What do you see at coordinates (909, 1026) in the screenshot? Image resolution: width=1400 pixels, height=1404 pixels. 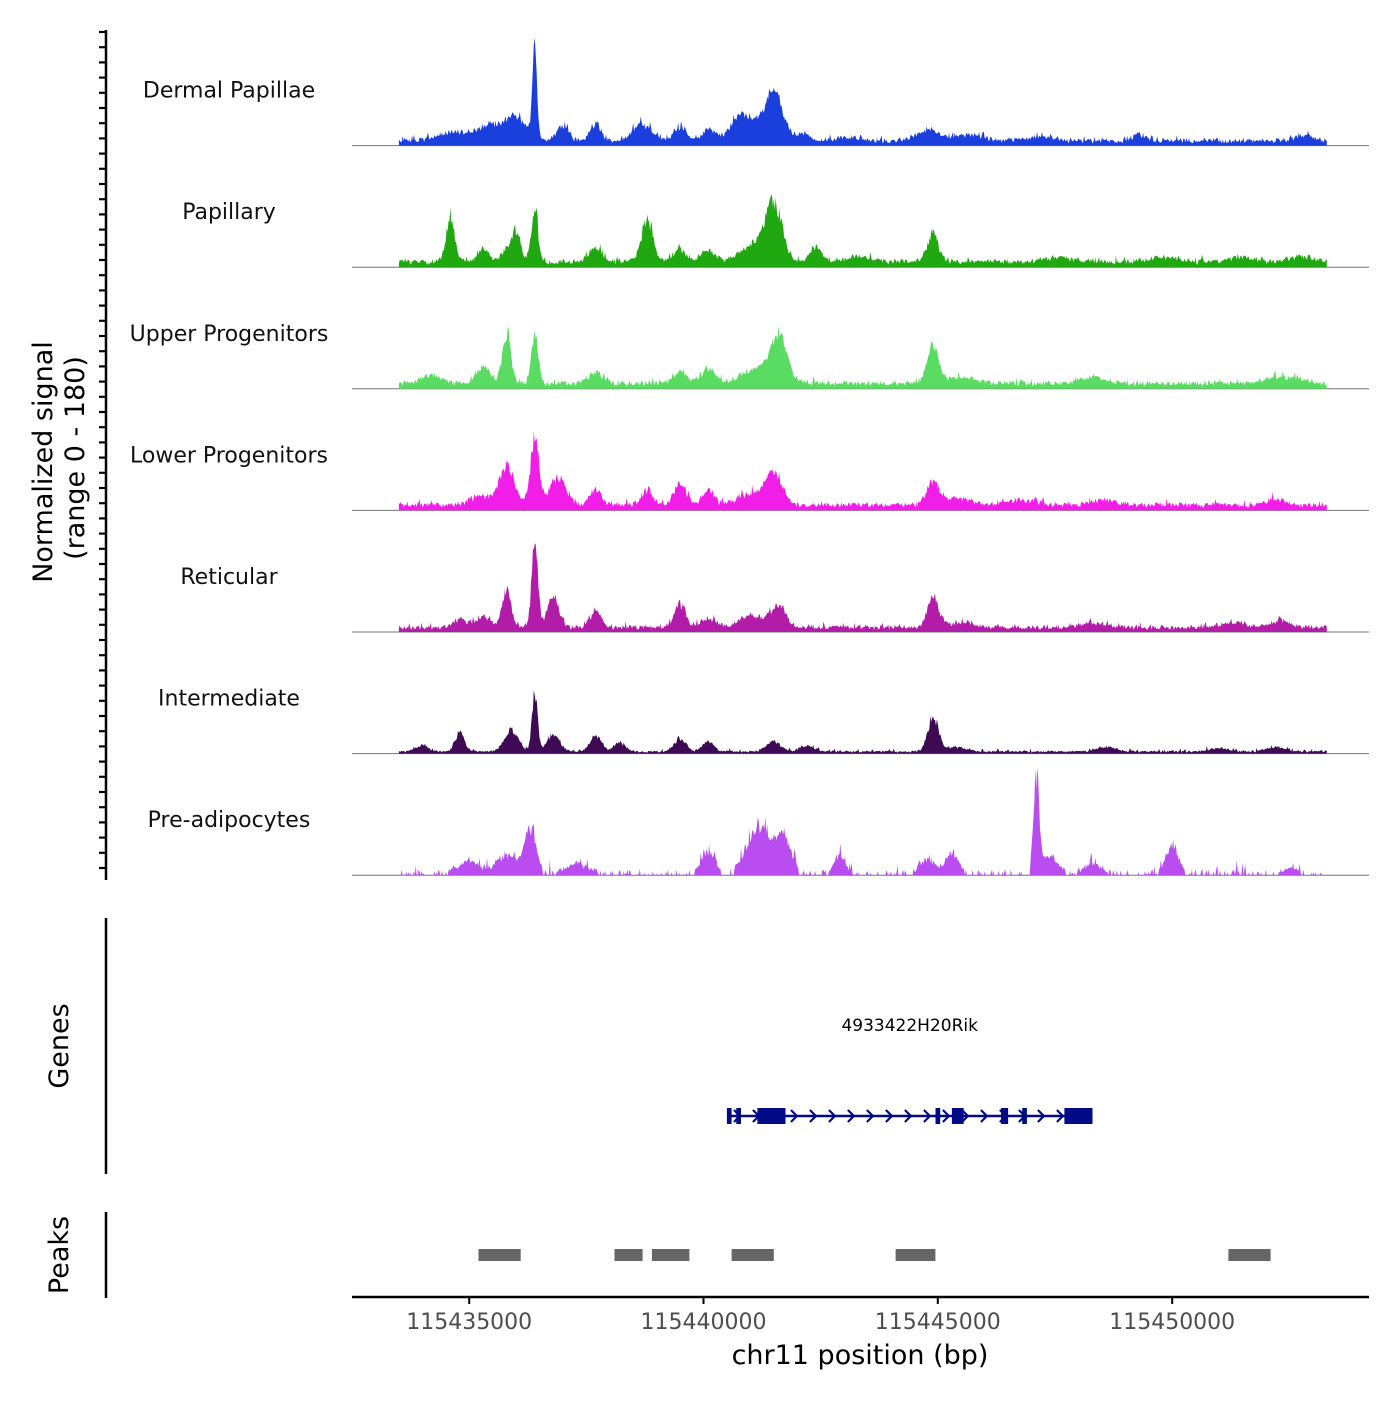 I see `gene-label: 4933422H20Rik` at bounding box center [909, 1026].